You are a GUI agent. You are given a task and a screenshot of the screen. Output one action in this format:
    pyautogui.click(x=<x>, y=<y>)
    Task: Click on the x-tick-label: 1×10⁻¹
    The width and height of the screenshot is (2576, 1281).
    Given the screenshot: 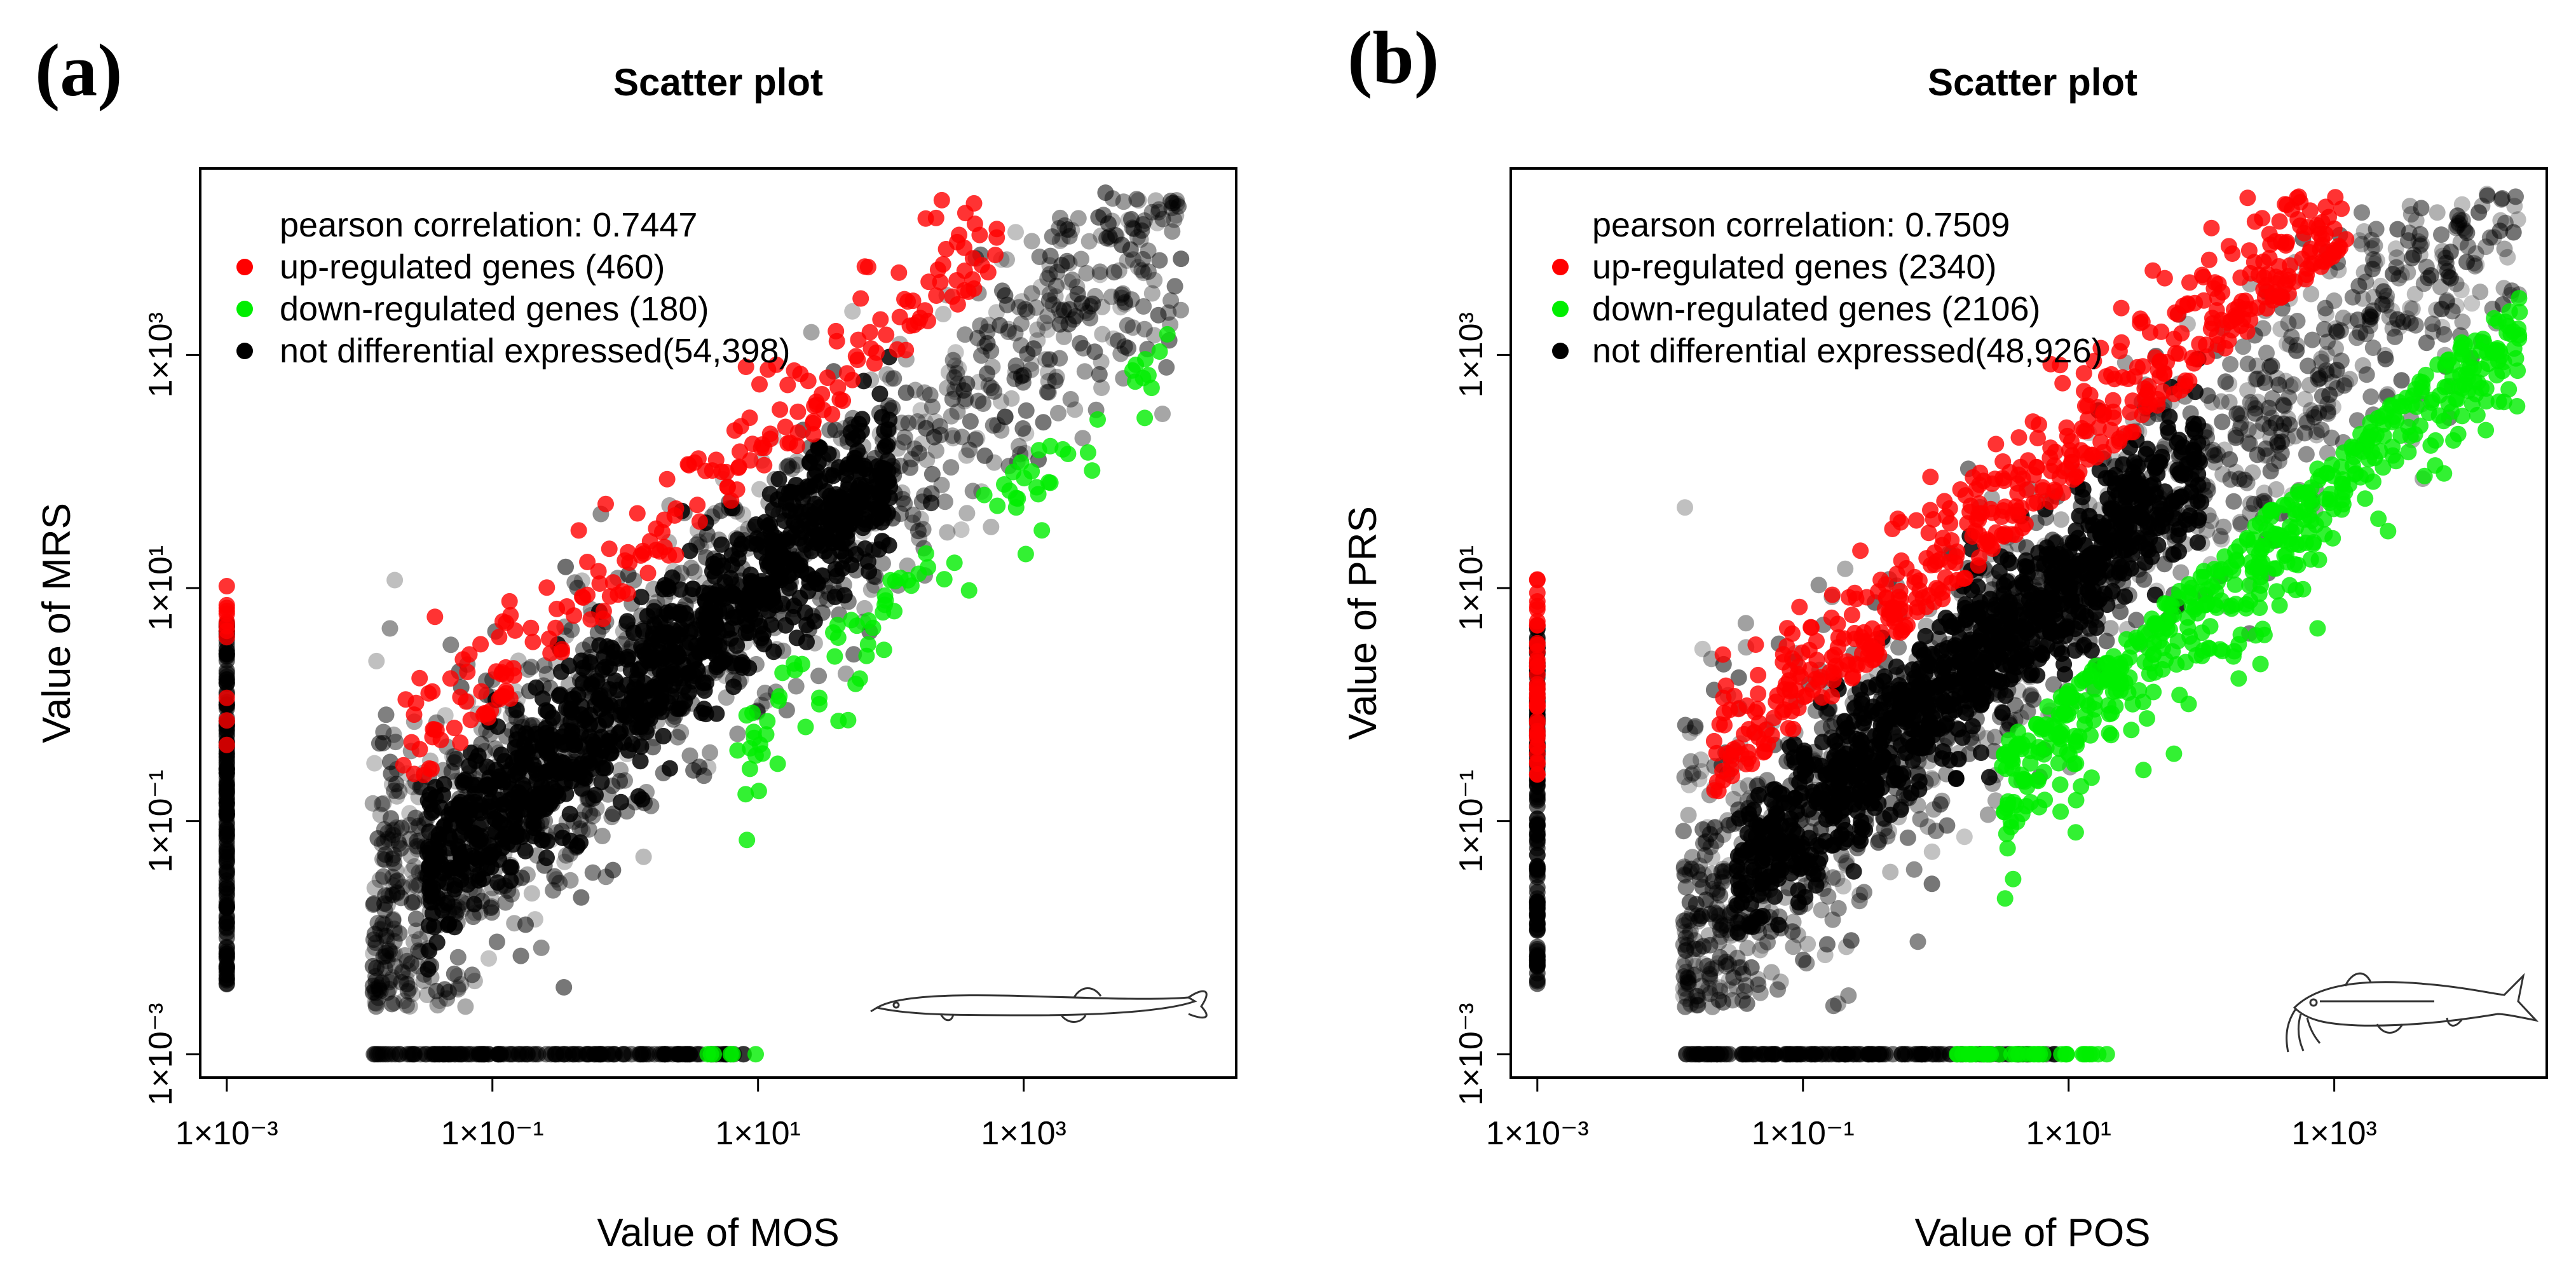 What is the action you would take?
    pyautogui.click(x=492, y=1133)
    